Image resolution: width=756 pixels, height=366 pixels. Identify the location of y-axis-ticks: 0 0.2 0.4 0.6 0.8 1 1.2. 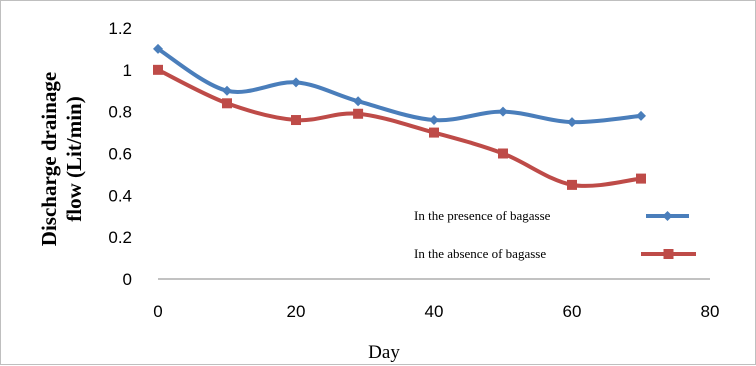
(120, 154).